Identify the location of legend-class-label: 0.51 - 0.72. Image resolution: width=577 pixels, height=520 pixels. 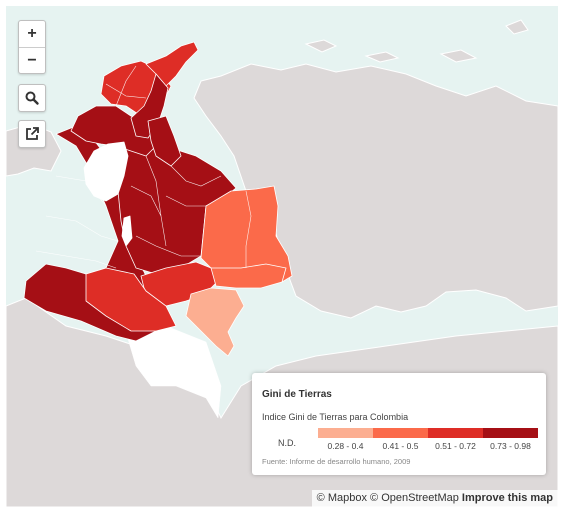
(455, 446).